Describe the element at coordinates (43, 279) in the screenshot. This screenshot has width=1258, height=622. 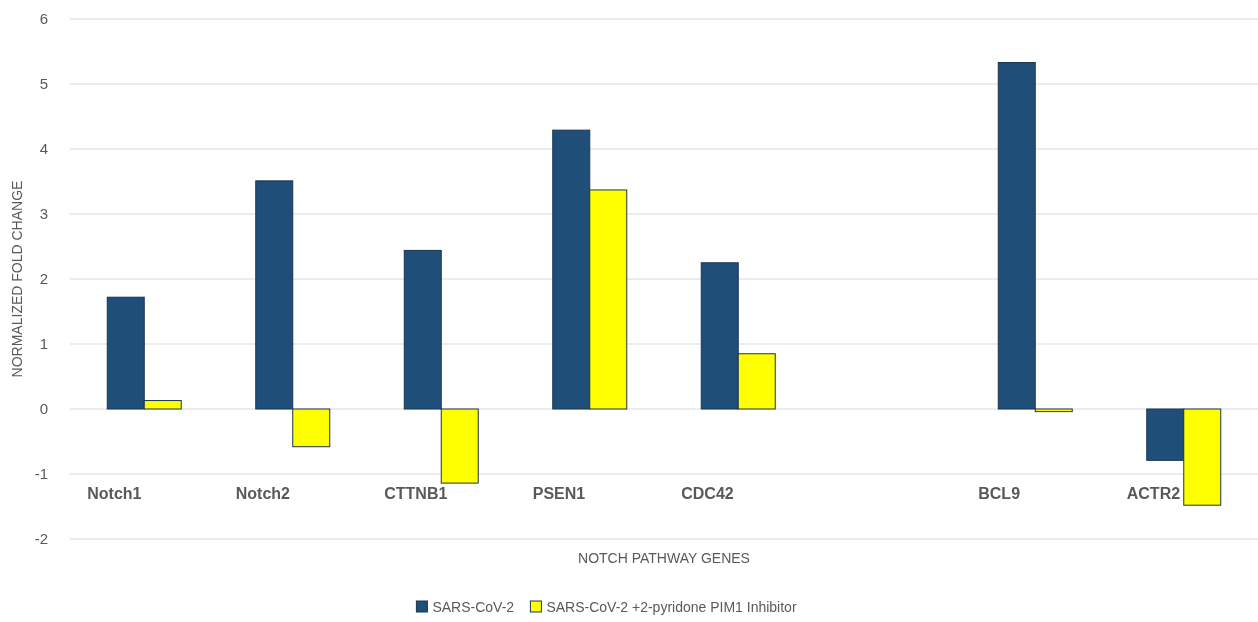
I see `y-tick-label: 2` at that location.